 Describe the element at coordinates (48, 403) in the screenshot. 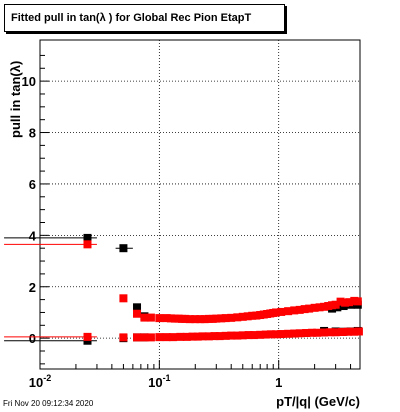

I see `timestamp: Fri Nov 20 09:12:34 2020` at that location.